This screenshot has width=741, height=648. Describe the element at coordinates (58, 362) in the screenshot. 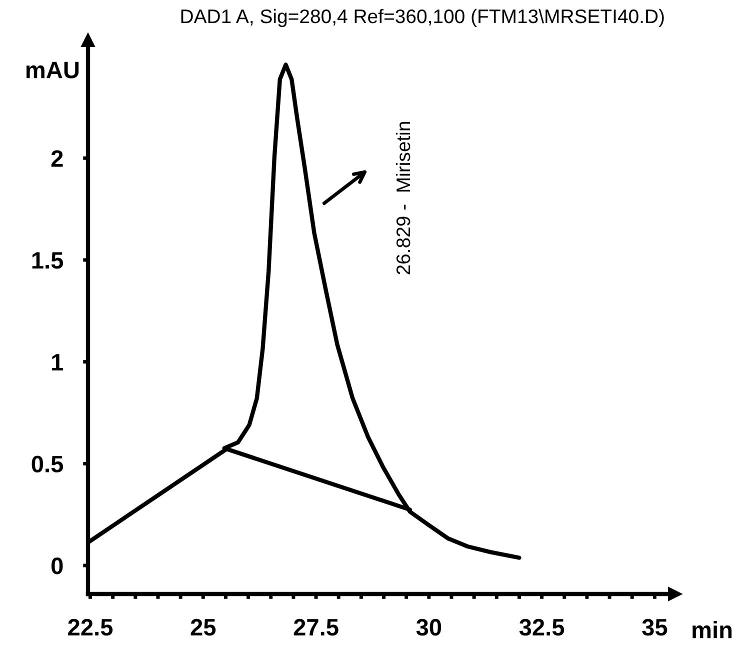

I see `y-tick-label: 1` at that location.